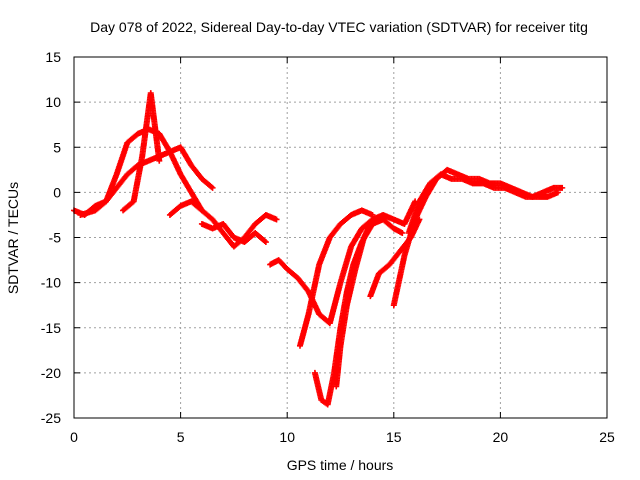 The width and height of the screenshot is (640, 480). Describe the element at coordinates (13, 238) in the screenshot. I see `y-axis-label: SDTVAR / TECUs` at that location.